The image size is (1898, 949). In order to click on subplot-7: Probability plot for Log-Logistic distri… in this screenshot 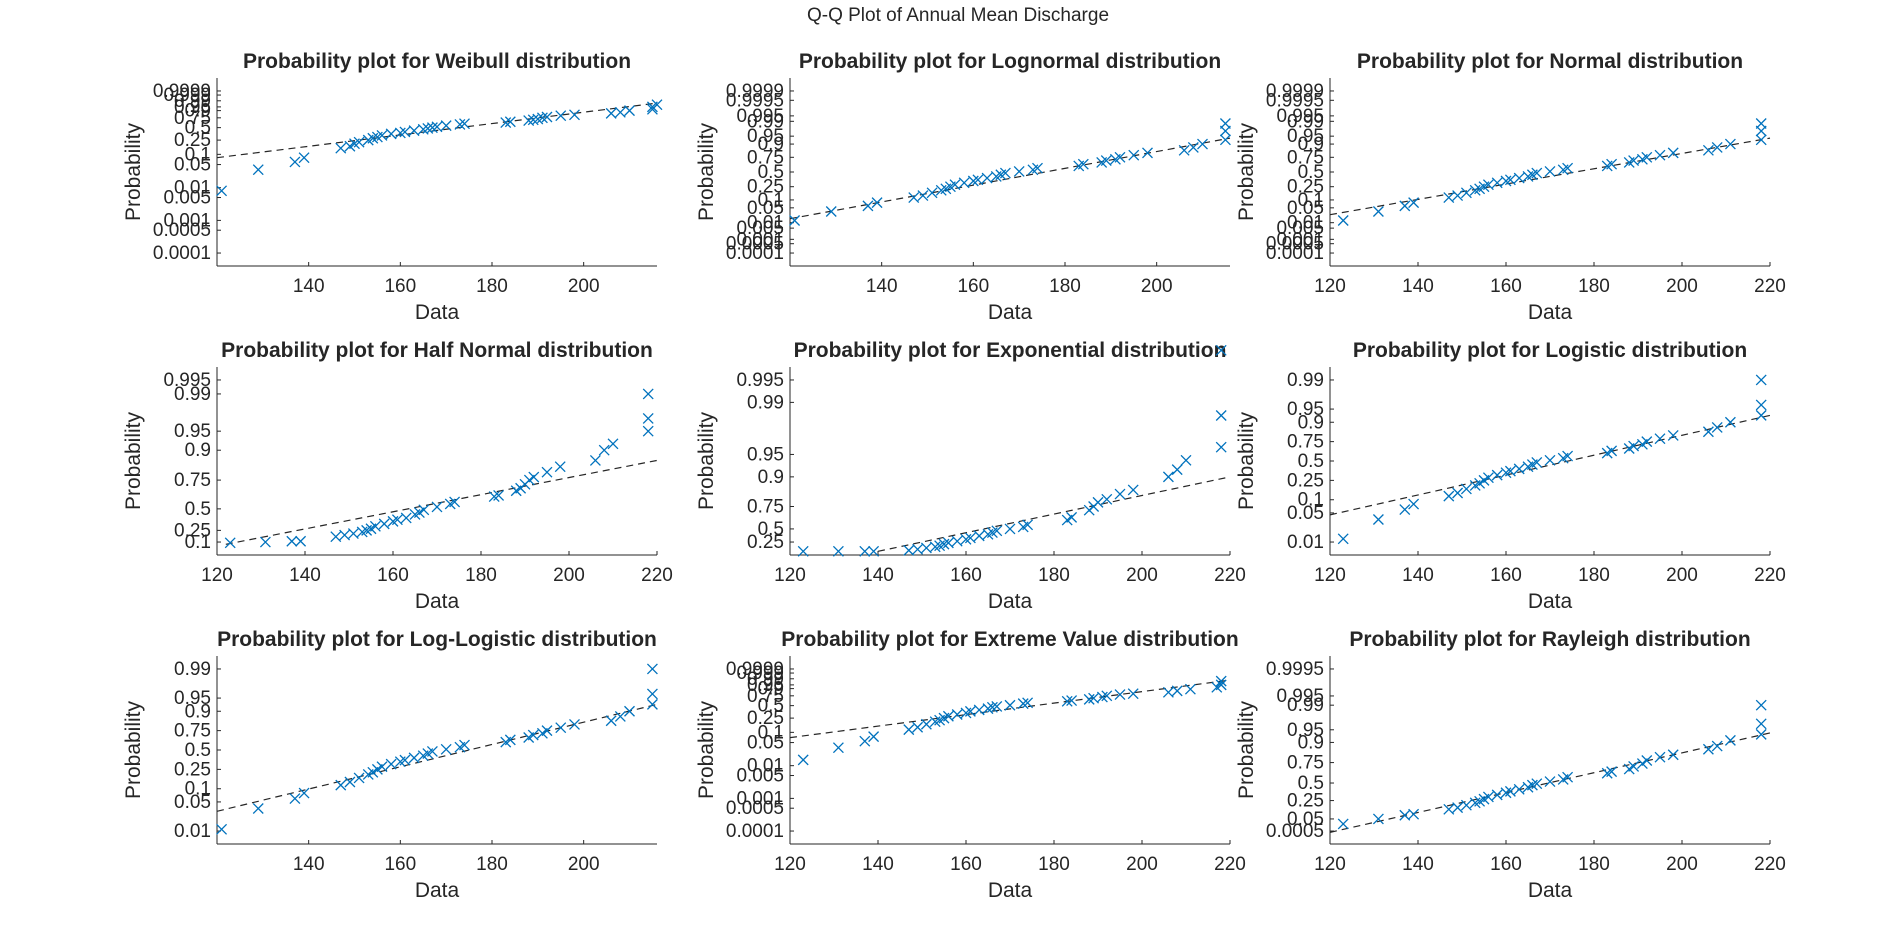, I will do `click(390, 765)`.